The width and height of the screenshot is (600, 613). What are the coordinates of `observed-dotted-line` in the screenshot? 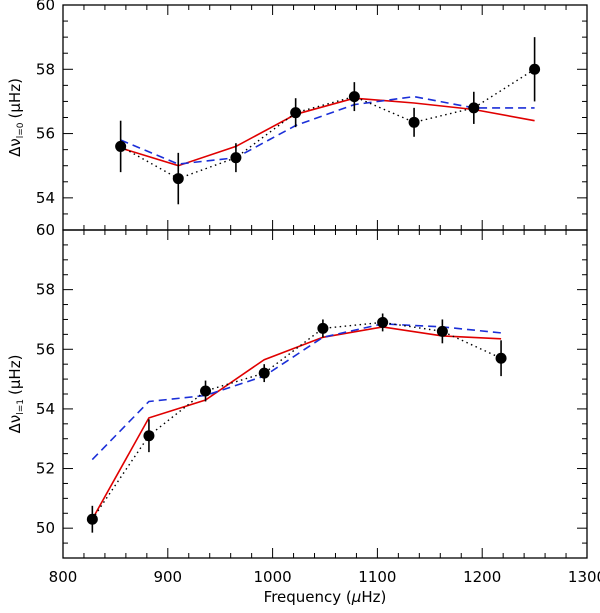 It's located at (327, 124).